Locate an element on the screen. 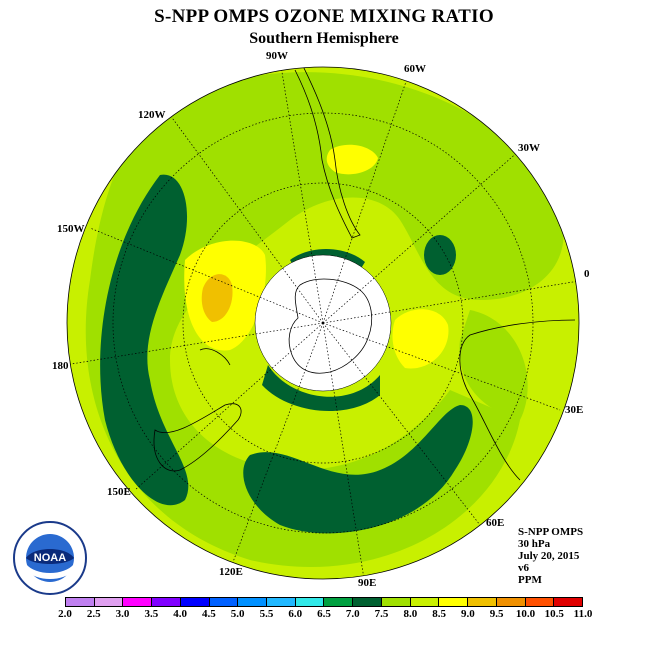  ozone-contour-9.0 is located at coordinates (217, 298).